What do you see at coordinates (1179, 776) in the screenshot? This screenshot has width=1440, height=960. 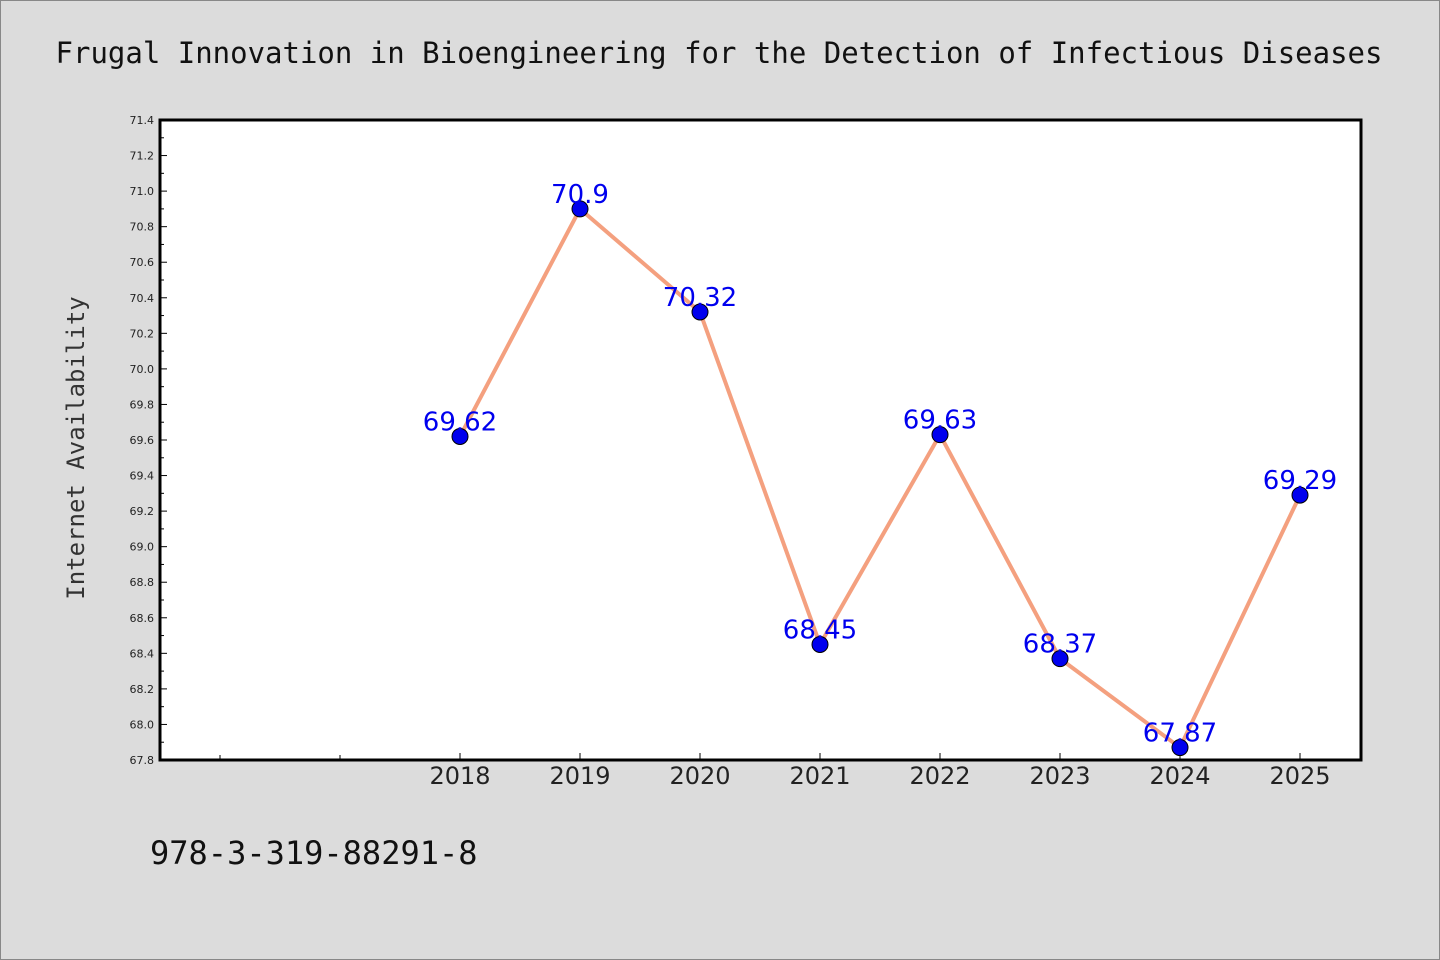 I see `x-tick-label: 2024` at bounding box center [1179, 776].